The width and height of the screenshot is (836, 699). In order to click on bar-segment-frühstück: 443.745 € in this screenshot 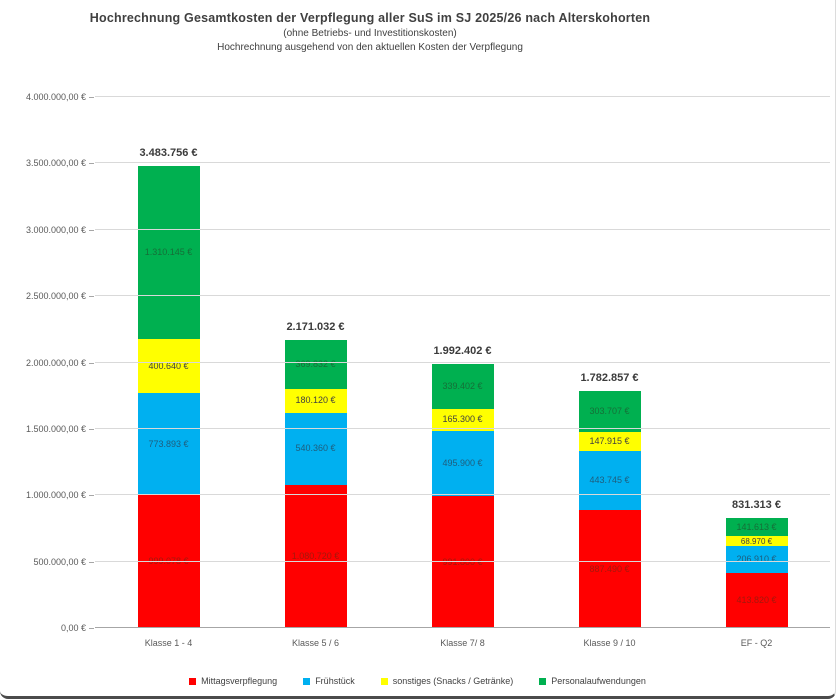, I will do `click(609, 481)`.